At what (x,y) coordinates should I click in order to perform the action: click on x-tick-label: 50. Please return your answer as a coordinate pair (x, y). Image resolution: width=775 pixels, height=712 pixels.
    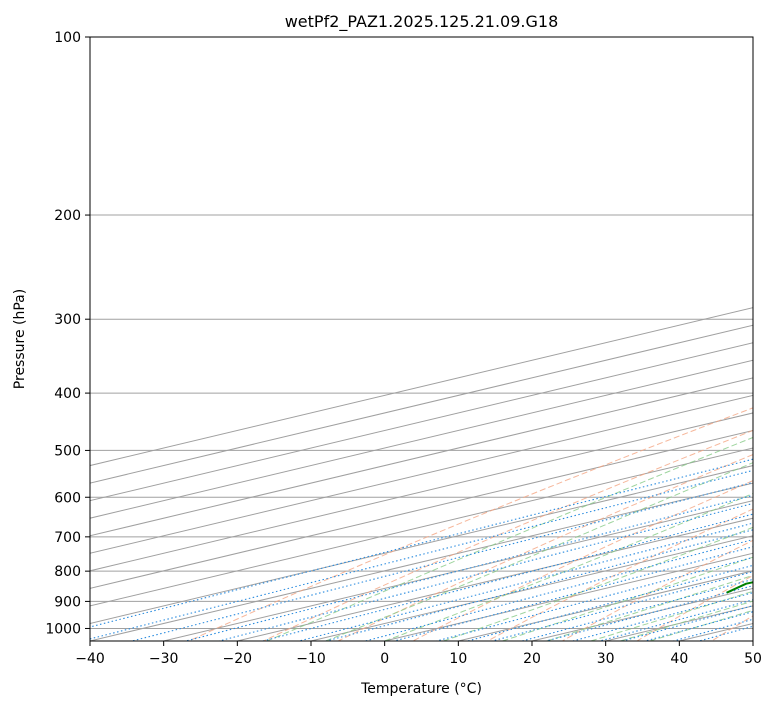
    Looking at the image, I should click on (753, 659).